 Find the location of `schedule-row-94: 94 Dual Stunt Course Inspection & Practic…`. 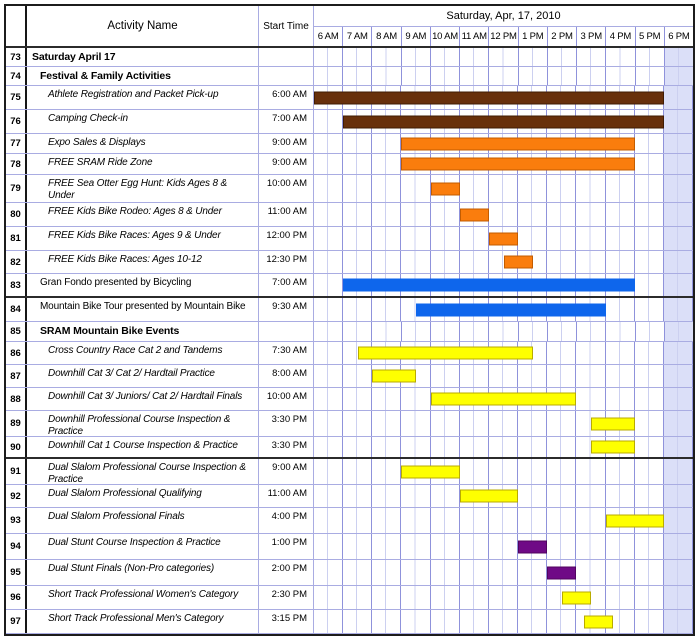

schedule-row-94: 94 Dual Stunt Course Inspection & Practic… is located at coordinates (350, 547).